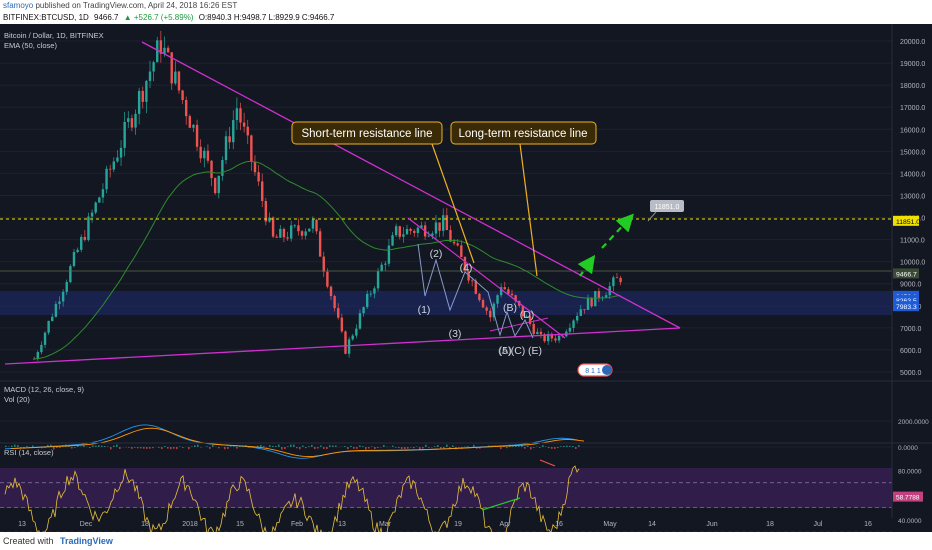 The width and height of the screenshot is (932, 550). What do you see at coordinates (30, 45) in the screenshot?
I see `ema-legend: EMA (50, close)` at bounding box center [30, 45].